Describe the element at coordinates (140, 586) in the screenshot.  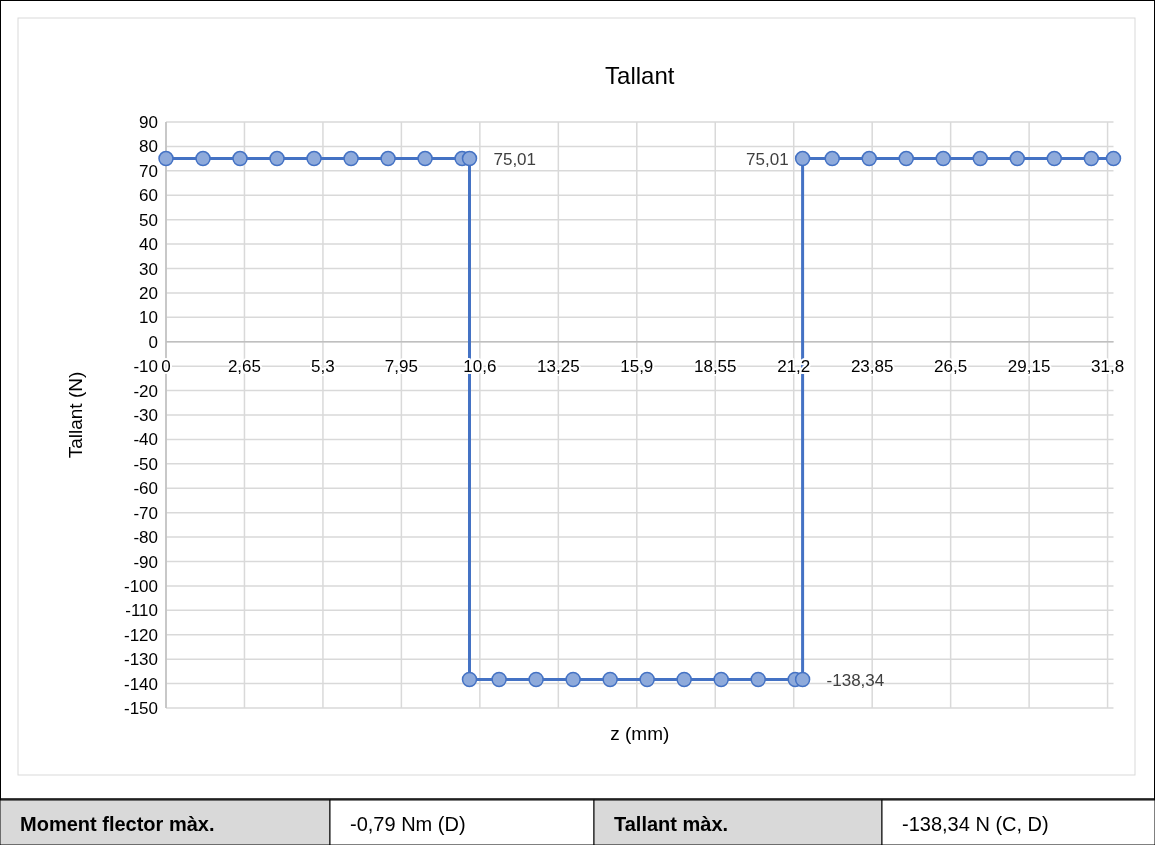
I see `y-tick-label: -100` at that location.